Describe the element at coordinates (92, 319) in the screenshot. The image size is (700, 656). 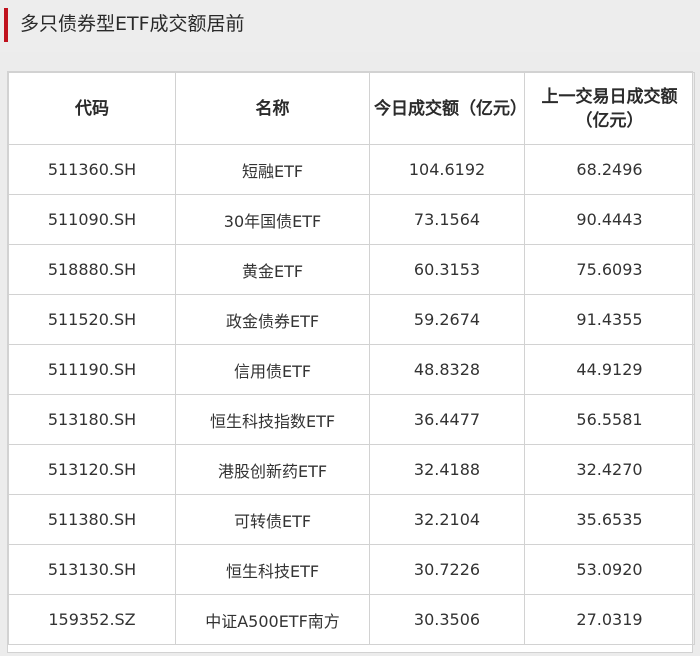
I see `cell-code: 511520.SH` at that location.